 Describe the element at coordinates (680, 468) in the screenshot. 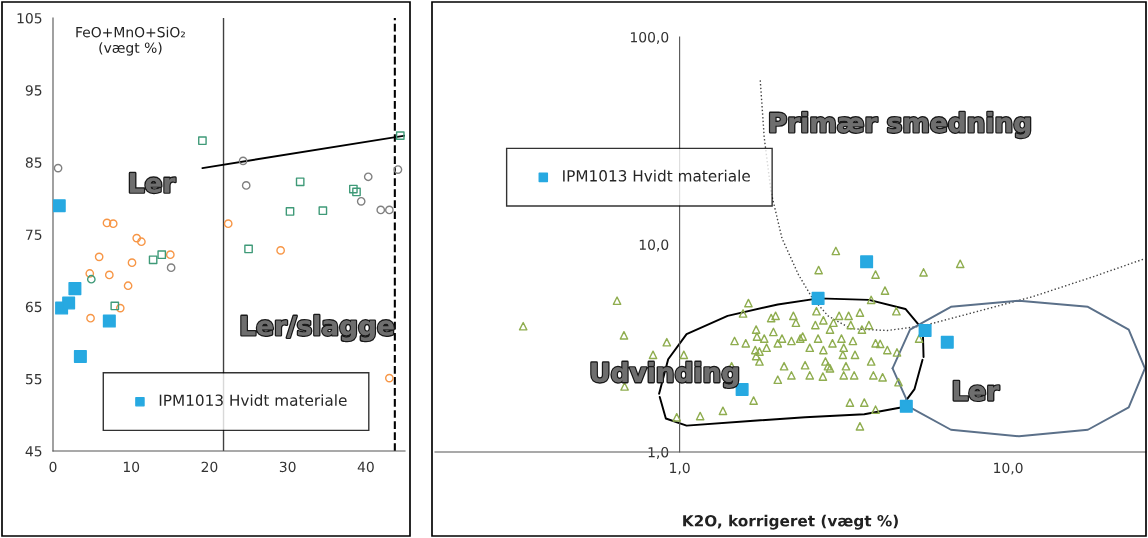

I see `x-tick-label: 1,0` at that location.